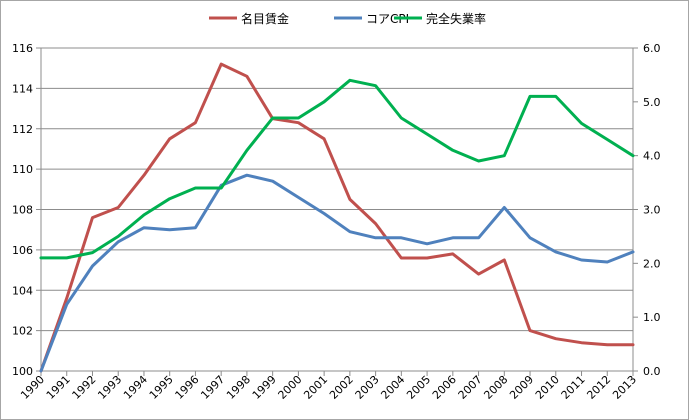  What do you see at coordinates (652, 156) in the screenshot?
I see `right-axis-tick-label: 4.0` at bounding box center [652, 156].